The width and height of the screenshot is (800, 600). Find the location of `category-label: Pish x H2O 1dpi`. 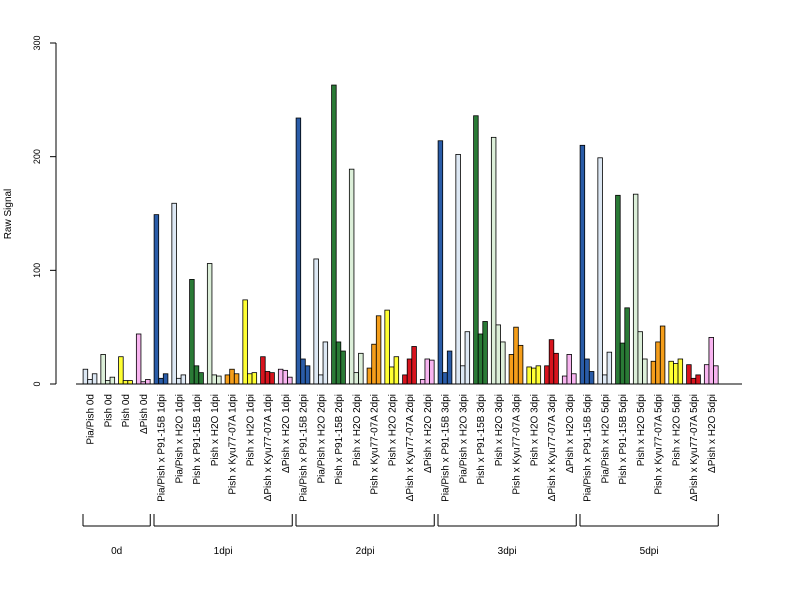

category-label: Pish x H2O 1dpi is located at coordinates (250, 430).